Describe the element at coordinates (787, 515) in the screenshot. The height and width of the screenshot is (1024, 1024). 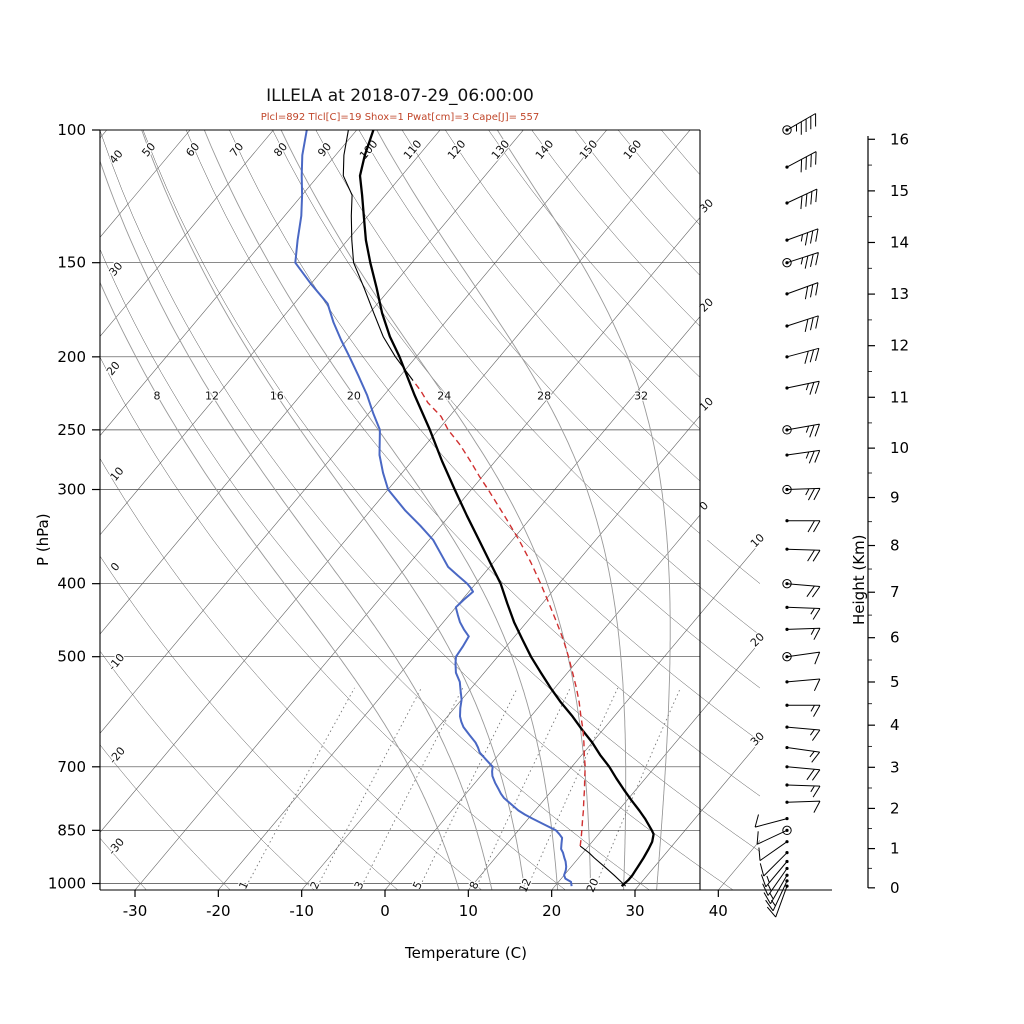
I see `wind-barbs` at that location.